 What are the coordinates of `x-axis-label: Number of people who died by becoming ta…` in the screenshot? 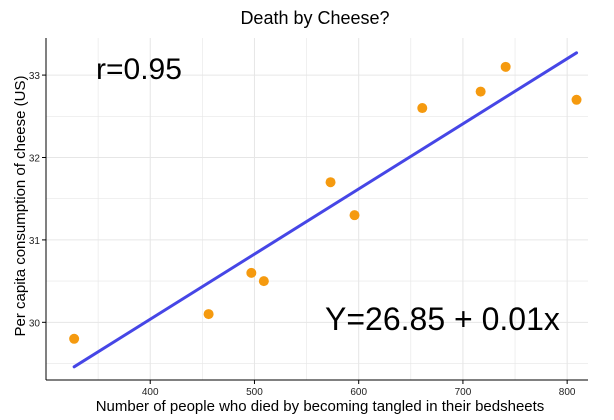 It's located at (320, 406).